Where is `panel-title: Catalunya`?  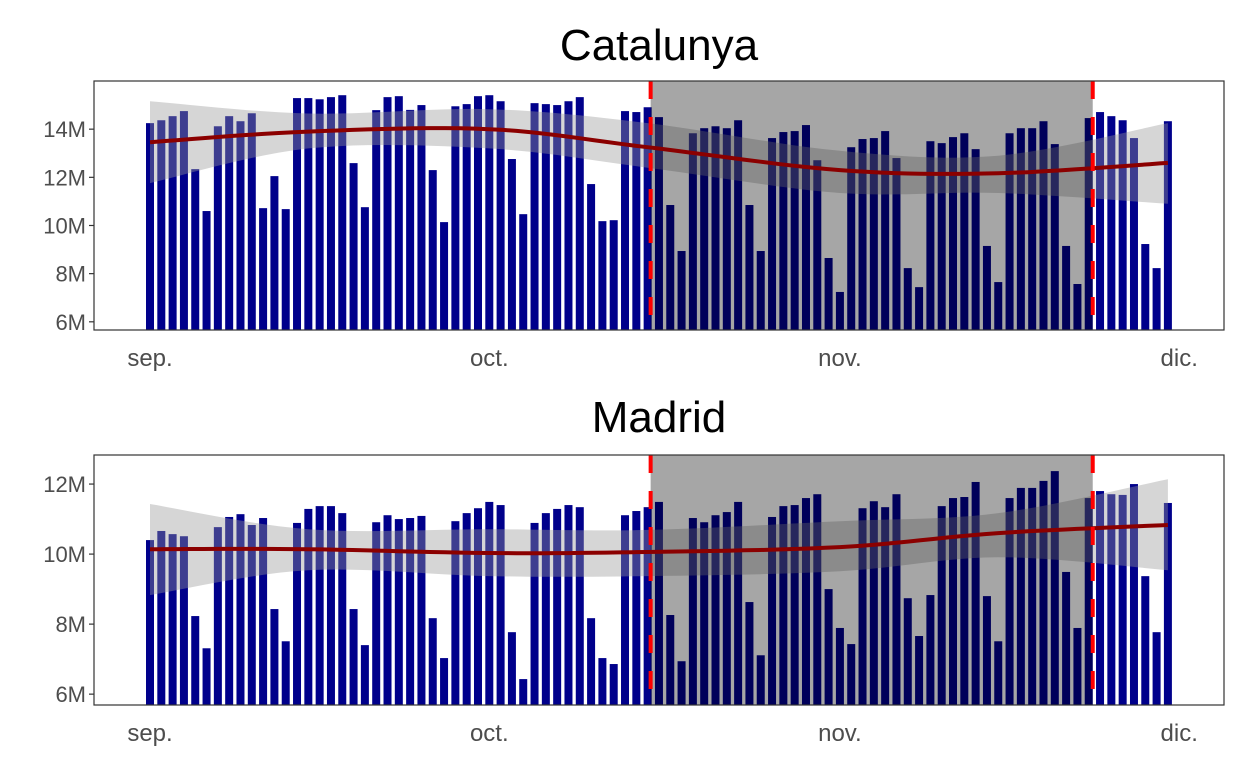
panel-title: Catalunya is located at coordinates (659, 45).